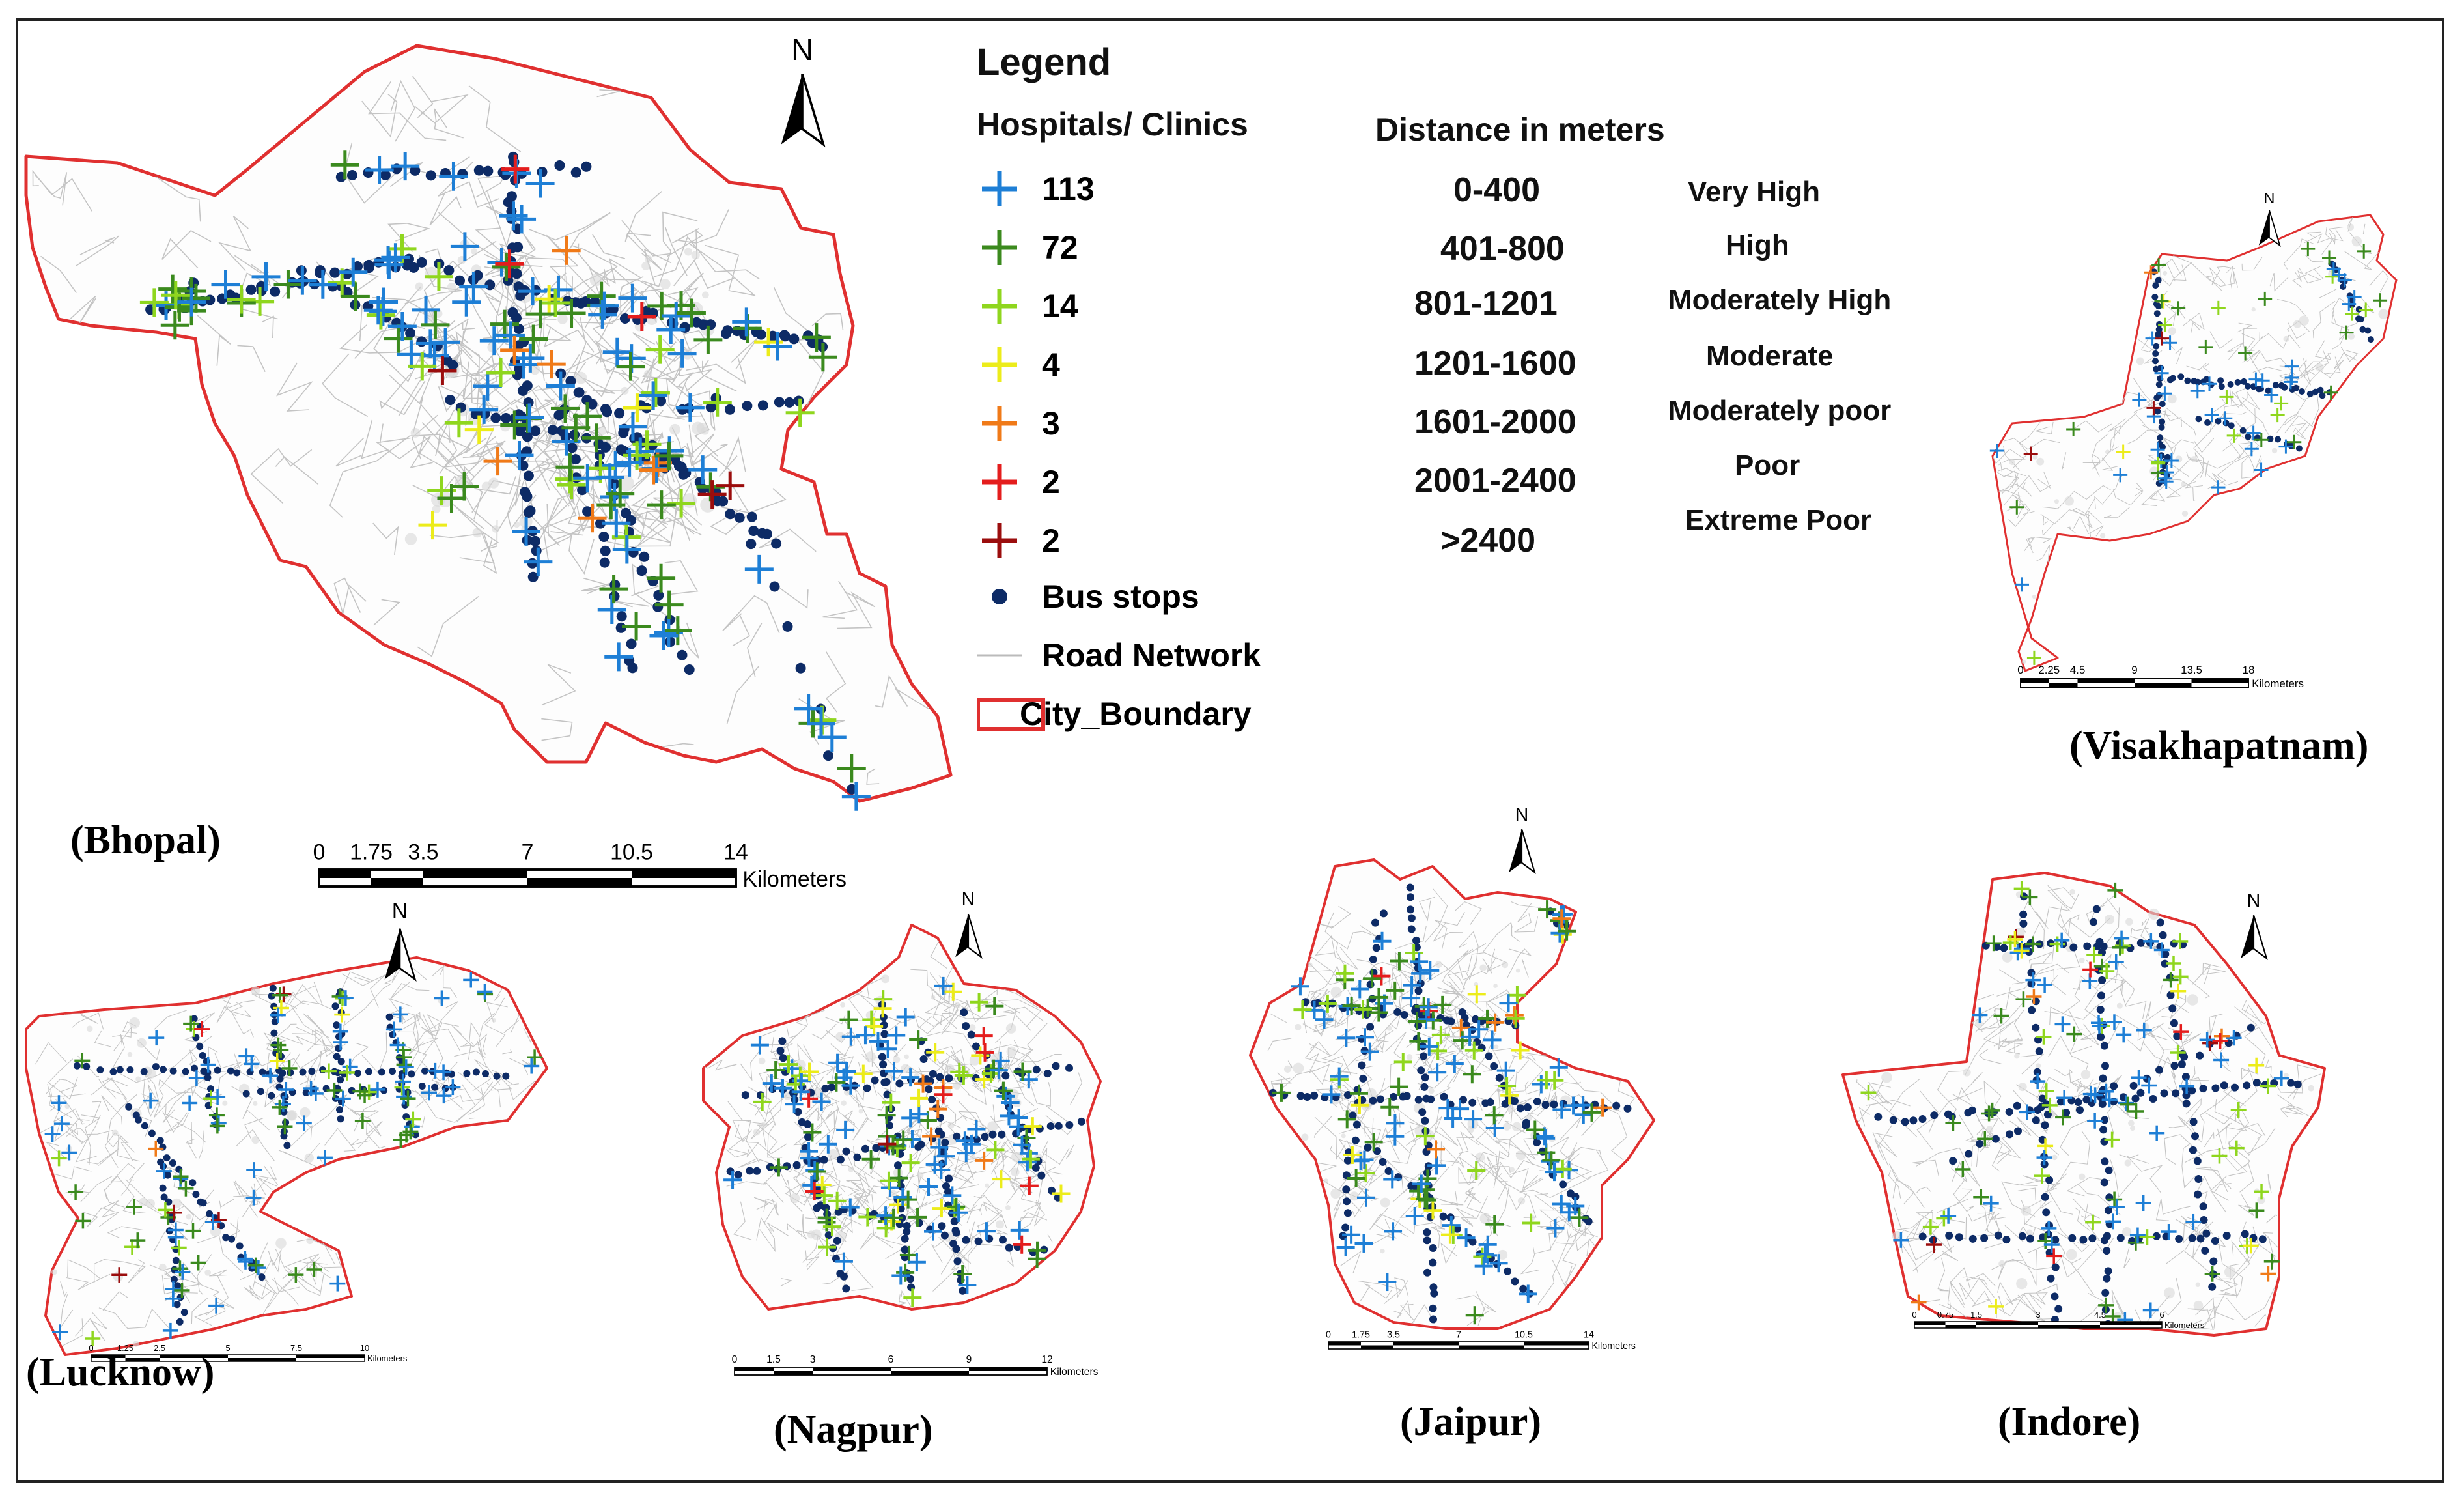 This screenshot has height=1504, width=2464. Describe the element at coordinates (1000, 540) in the screenshot. I see `plus-icon` at that location.